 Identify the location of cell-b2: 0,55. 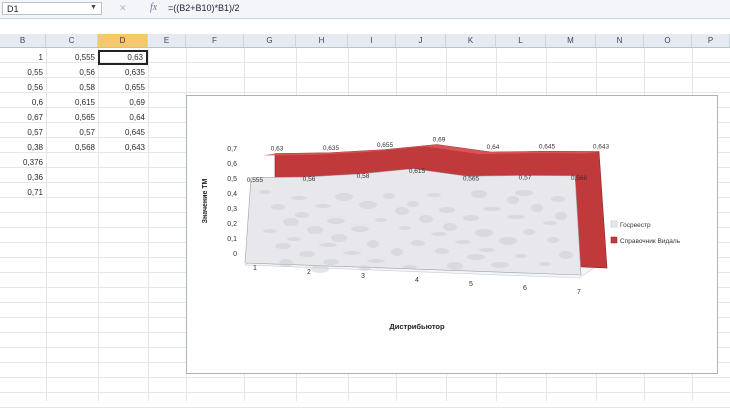
(35, 72).